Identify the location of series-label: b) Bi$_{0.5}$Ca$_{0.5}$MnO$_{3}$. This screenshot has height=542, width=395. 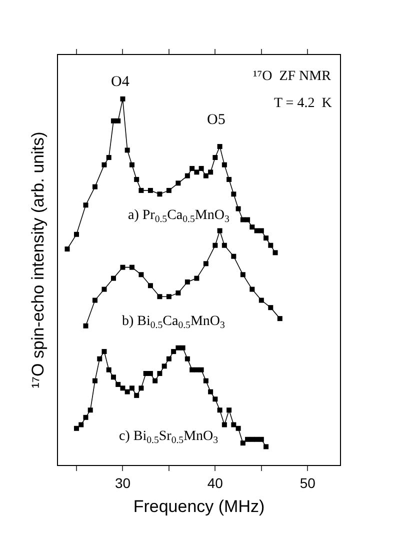
(174, 322).